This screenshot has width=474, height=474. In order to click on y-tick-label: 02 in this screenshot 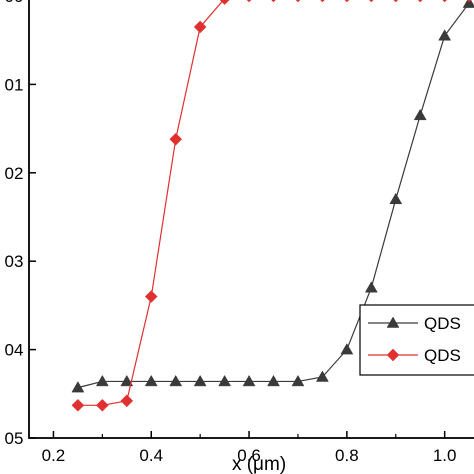, I will do `click(14, 173)`.